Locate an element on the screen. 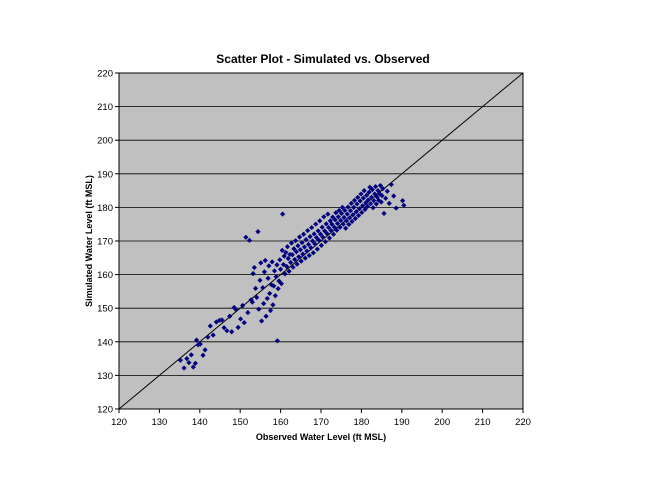 The height and width of the screenshot is (502, 650). y-axis-title: Simulated Water Level (ft MSL) is located at coordinates (89, 241).